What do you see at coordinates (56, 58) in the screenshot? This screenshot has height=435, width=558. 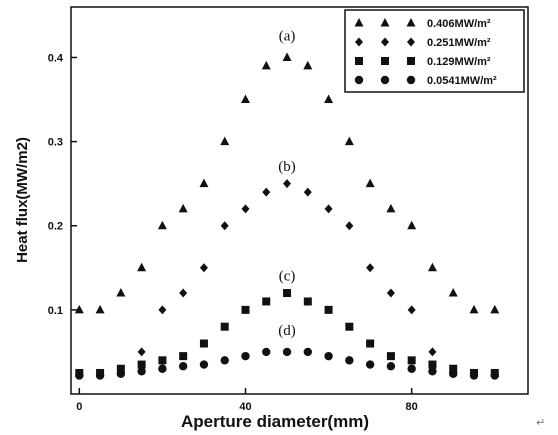 I see `y-tick-label: 0.4` at bounding box center [56, 58].